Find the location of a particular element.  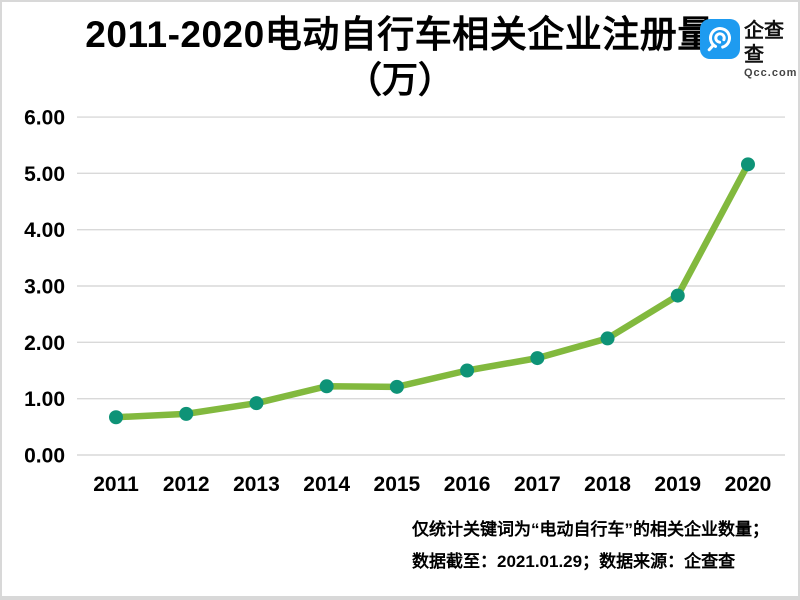

qcc-logo: 企查查 Qcc.com is located at coordinates (749, 49).